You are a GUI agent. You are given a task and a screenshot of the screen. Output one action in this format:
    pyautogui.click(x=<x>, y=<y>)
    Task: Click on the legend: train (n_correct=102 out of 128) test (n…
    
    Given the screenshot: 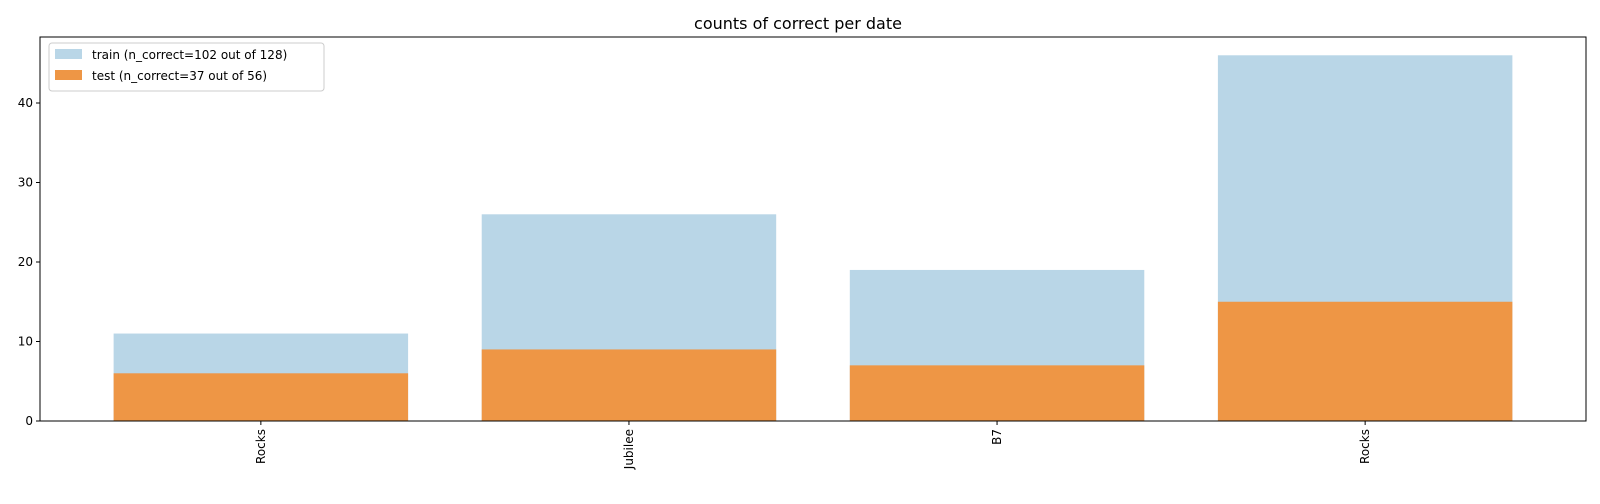 What is the action you would take?
    pyautogui.click(x=186, y=67)
    